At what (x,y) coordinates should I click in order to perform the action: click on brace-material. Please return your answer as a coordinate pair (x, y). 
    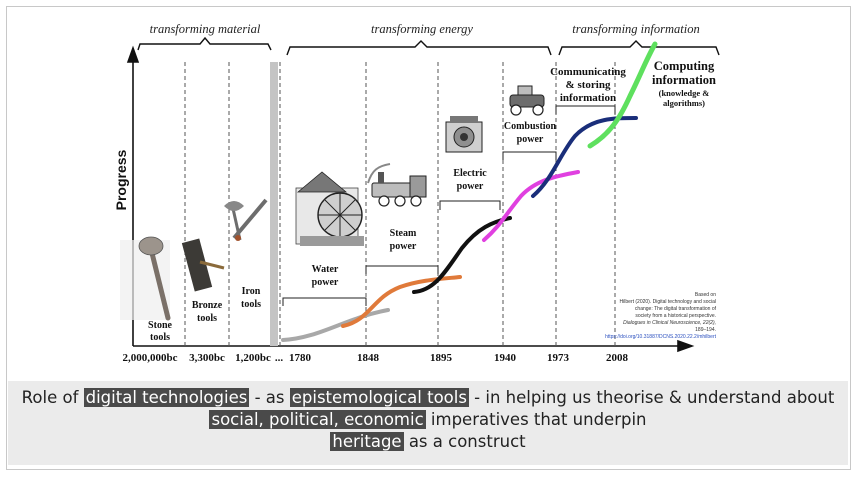
    Looking at the image, I should click on (204, 43).